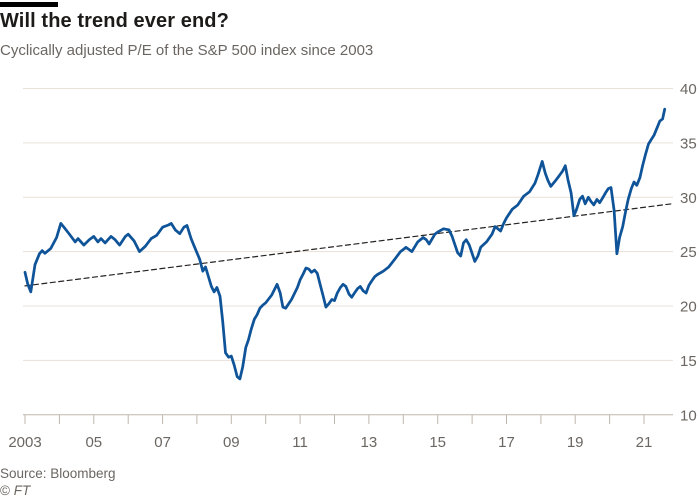 The width and height of the screenshot is (700, 500). What do you see at coordinates (688, 198) in the screenshot?
I see `y-axis-label: 30` at bounding box center [688, 198].